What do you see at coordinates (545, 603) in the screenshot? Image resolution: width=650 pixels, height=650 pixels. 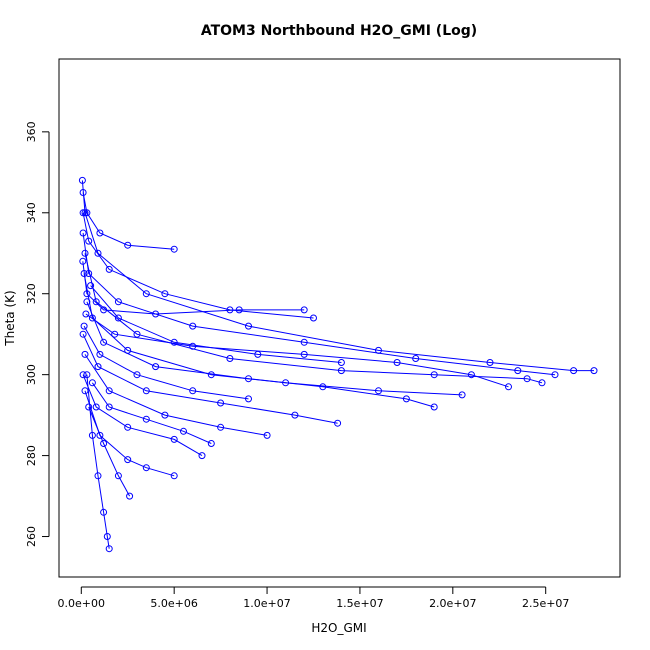 I see `x-tick-label: 2.5e+07` at bounding box center [545, 603].